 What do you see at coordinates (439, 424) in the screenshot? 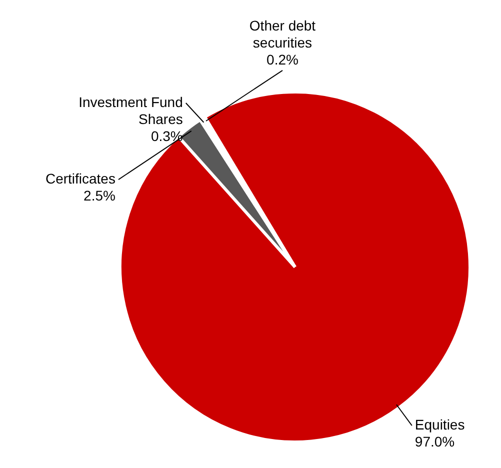
I see `slice-label: Equities` at bounding box center [439, 424].